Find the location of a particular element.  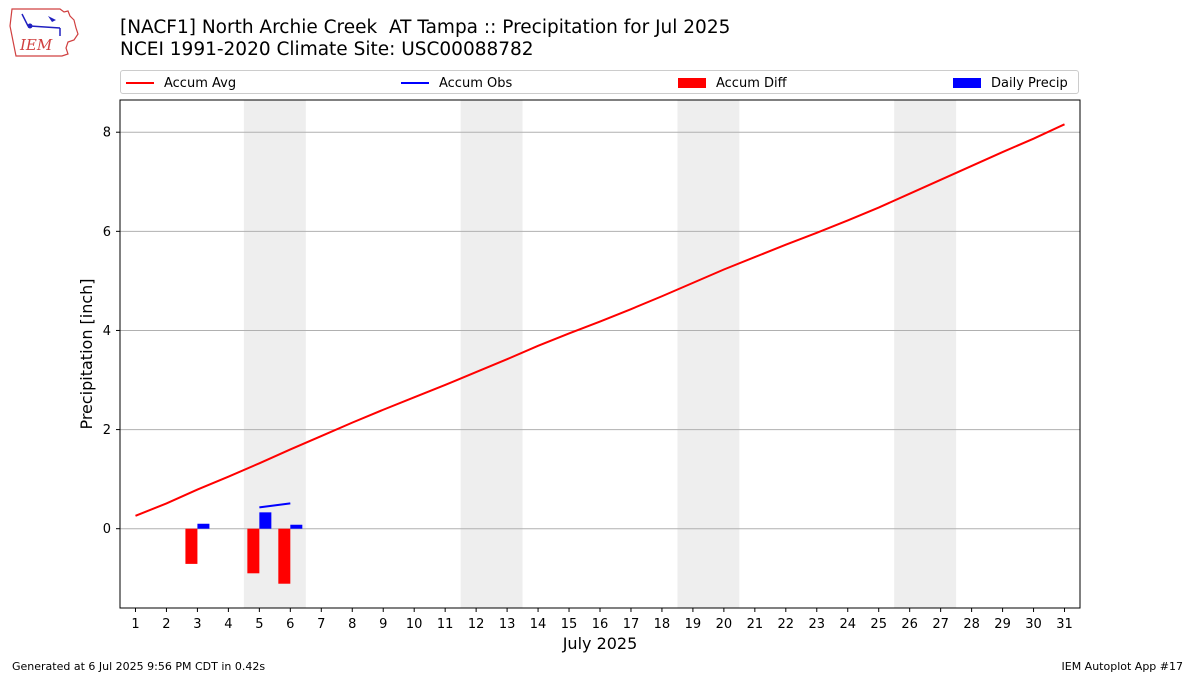

x-tick-label: 1 is located at coordinates (135, 624).